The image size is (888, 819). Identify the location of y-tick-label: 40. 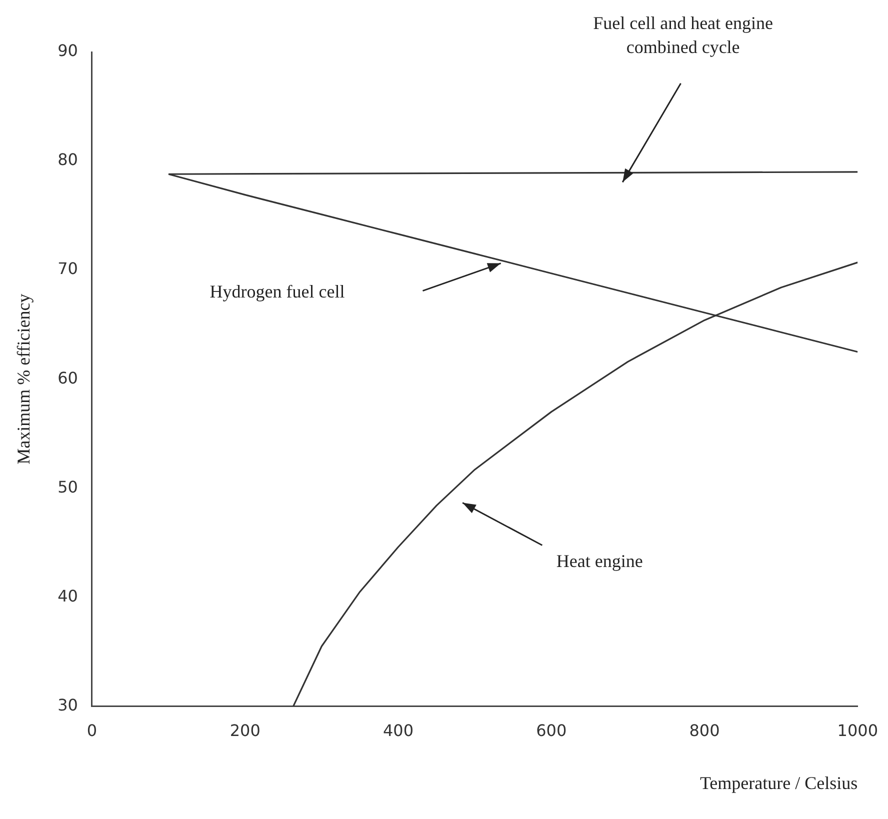
(68, 596).